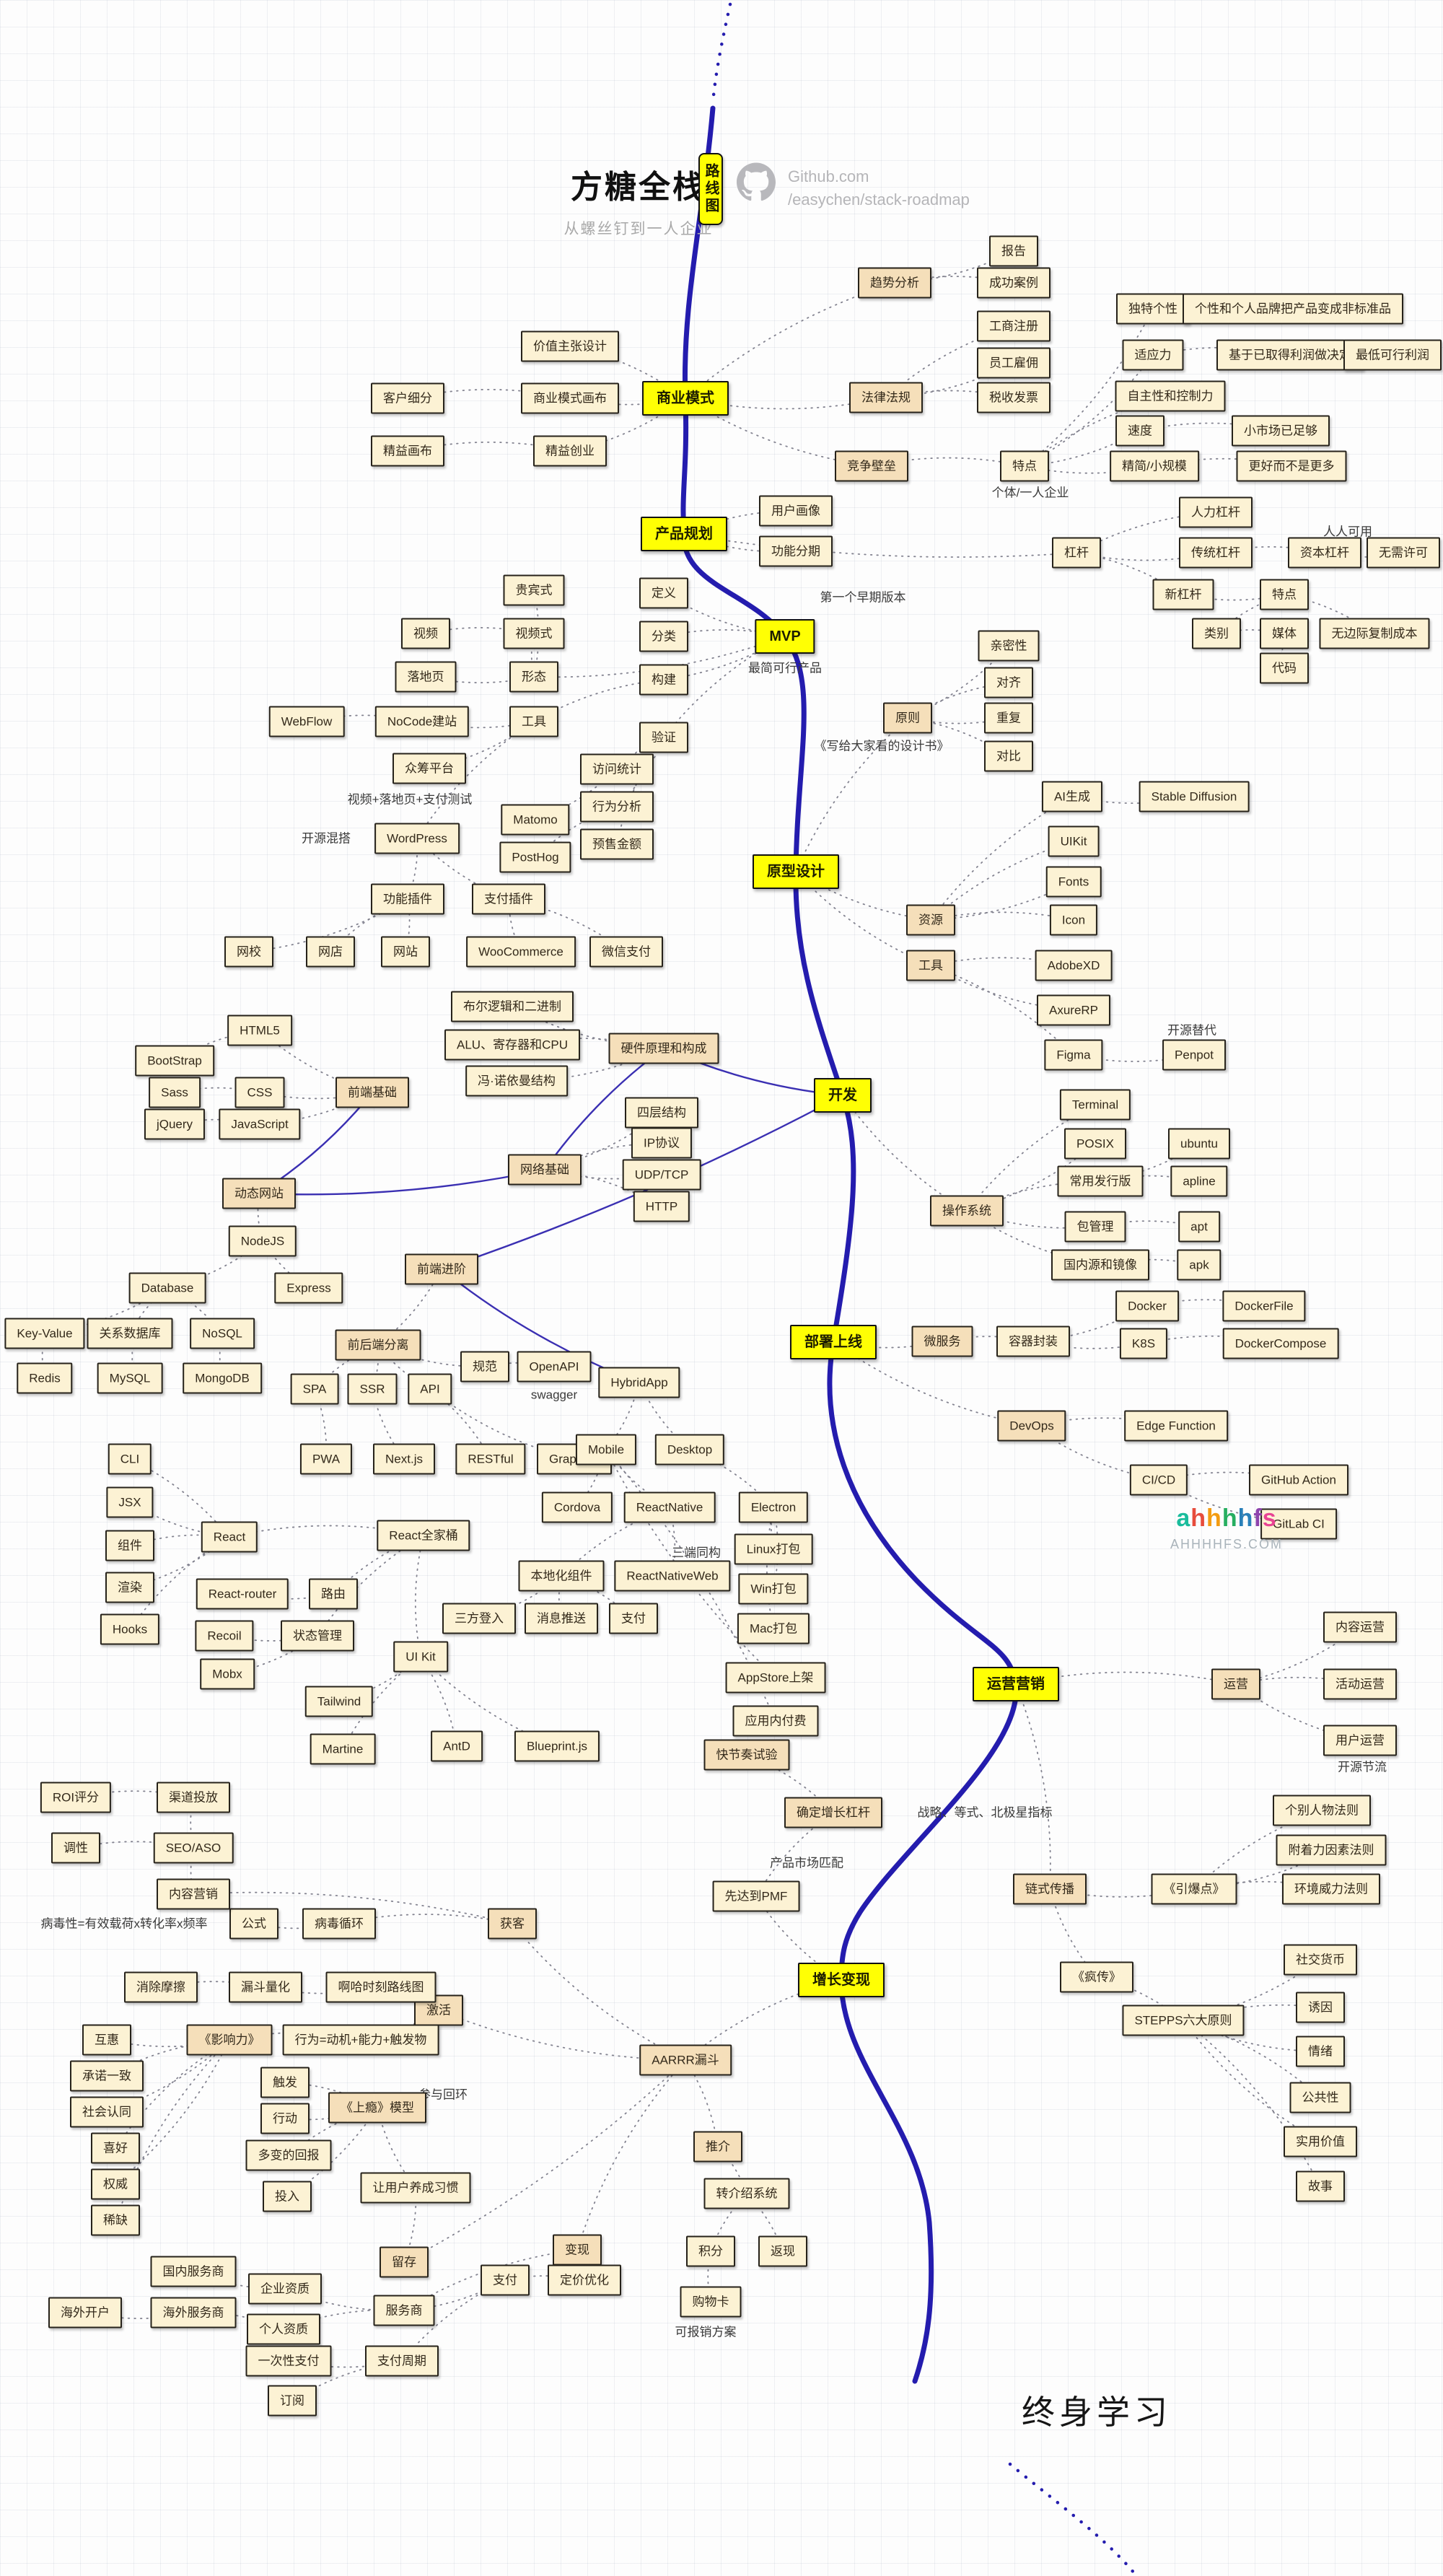  Describe the element at coordinates (843, 1095) in the screenshot. I see `mindmap-node: 开发` at that location.